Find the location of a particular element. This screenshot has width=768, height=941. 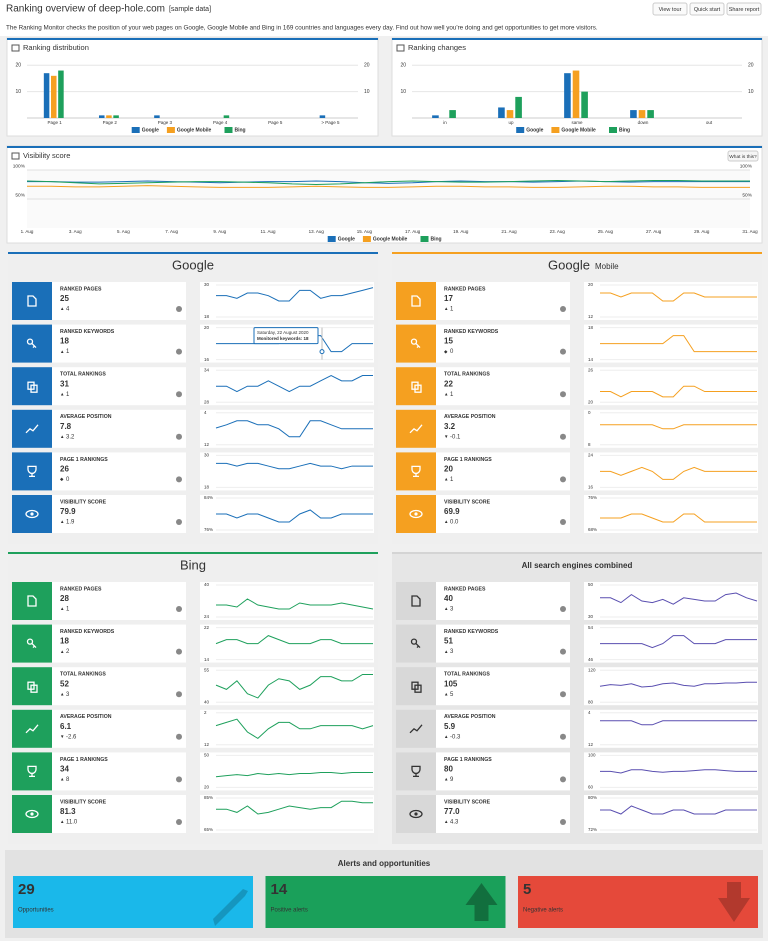

spark-tick-label: 84% is located at coordinates (208, 497).